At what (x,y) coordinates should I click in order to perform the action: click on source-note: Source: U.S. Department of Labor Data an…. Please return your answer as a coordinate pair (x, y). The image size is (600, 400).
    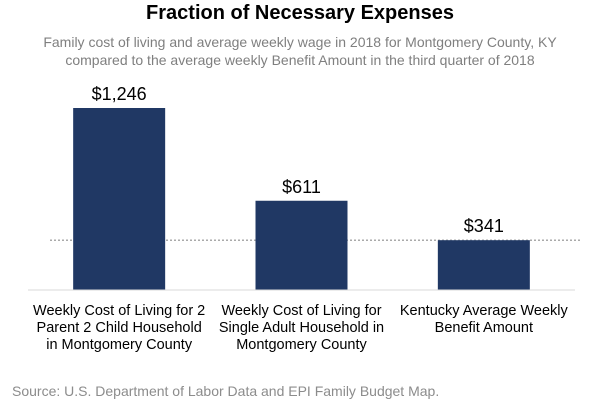
    Looking at the image, I should click on (226, 391).